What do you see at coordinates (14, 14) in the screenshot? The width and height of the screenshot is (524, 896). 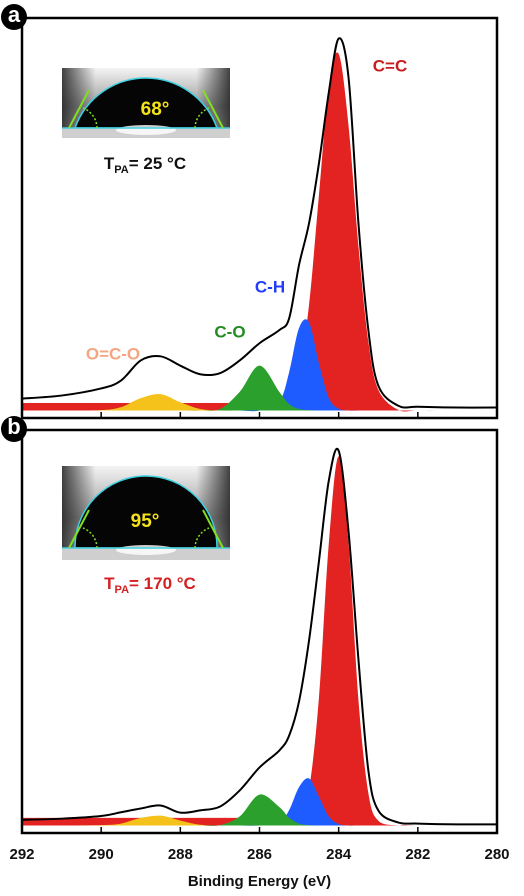 I see `panel-label: a` at bounding box center [14, 14].